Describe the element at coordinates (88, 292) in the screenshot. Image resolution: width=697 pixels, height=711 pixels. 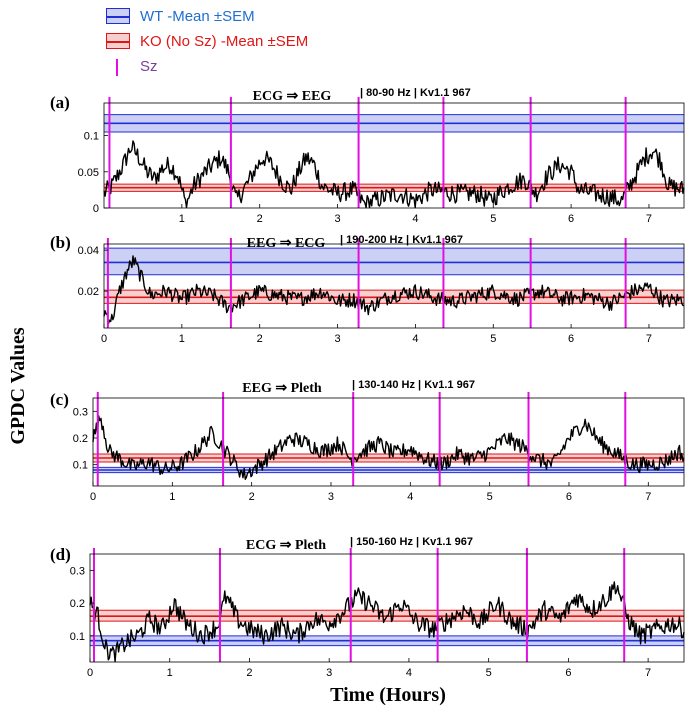
I see `y-tick-label: 0.02` at that location.